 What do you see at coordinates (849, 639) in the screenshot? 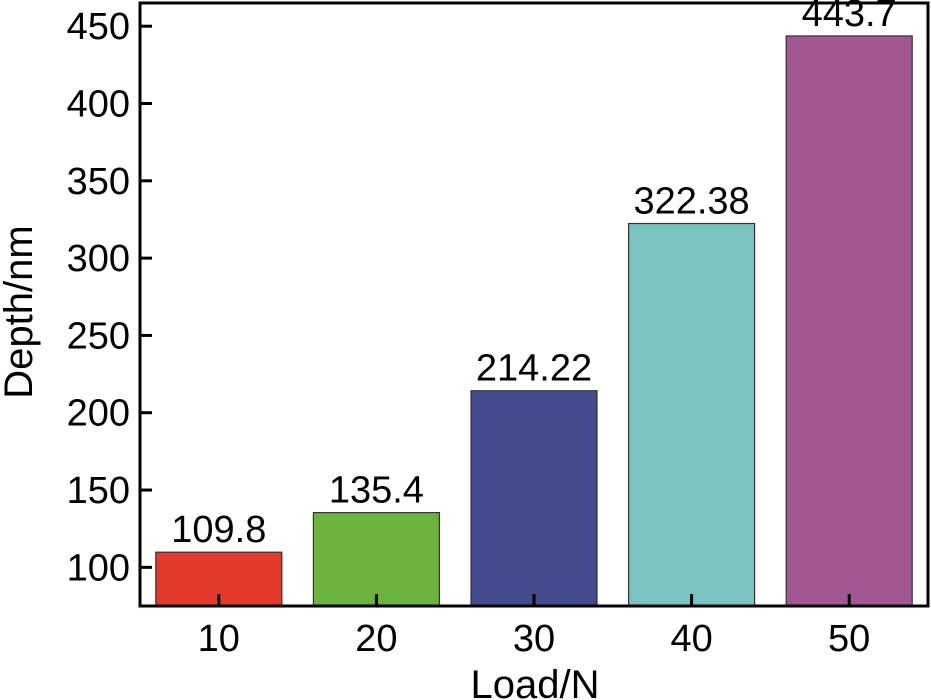
I see `x-tick-label: 50` at bounding box center [849, 639].